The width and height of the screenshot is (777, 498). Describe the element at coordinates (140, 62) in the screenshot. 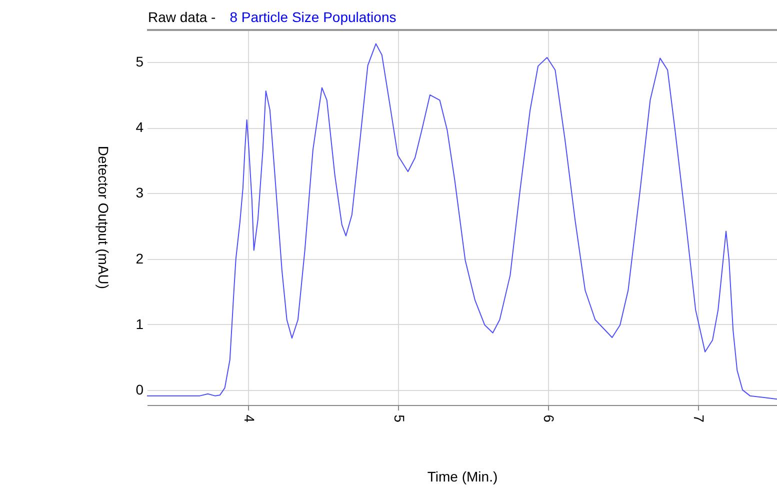

I see `y-tick-label: 5` at that location.